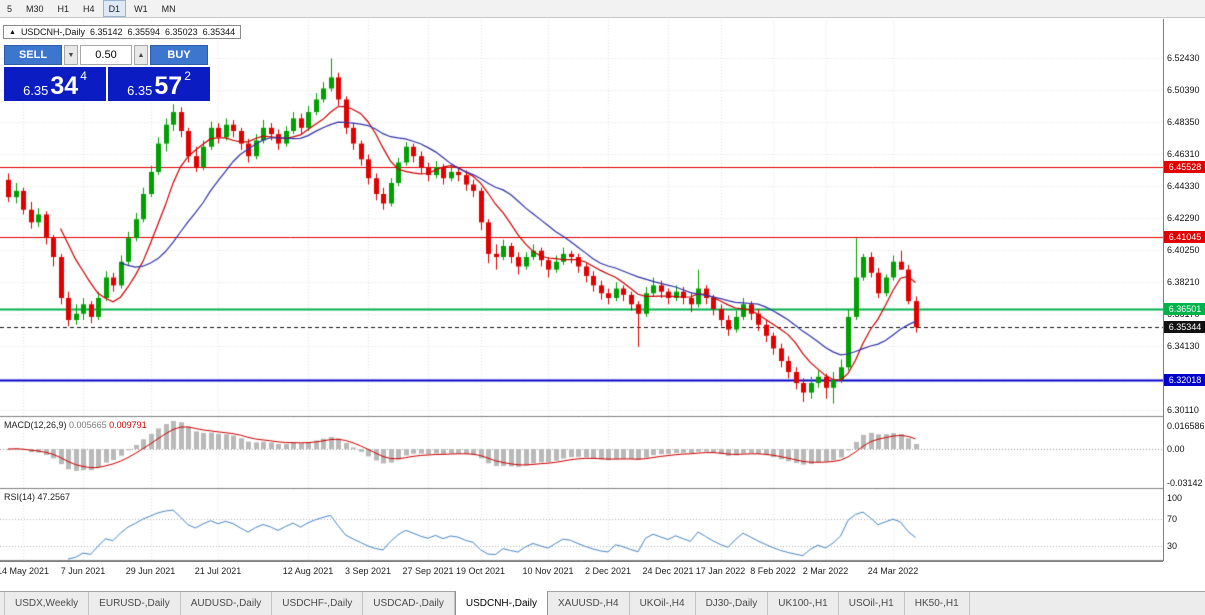 The height and width of the screenshot is (615, 1205). Describe the element at coordinates (141, 8) in the screenshot. I see `timeframe-w1: W1` at that location.